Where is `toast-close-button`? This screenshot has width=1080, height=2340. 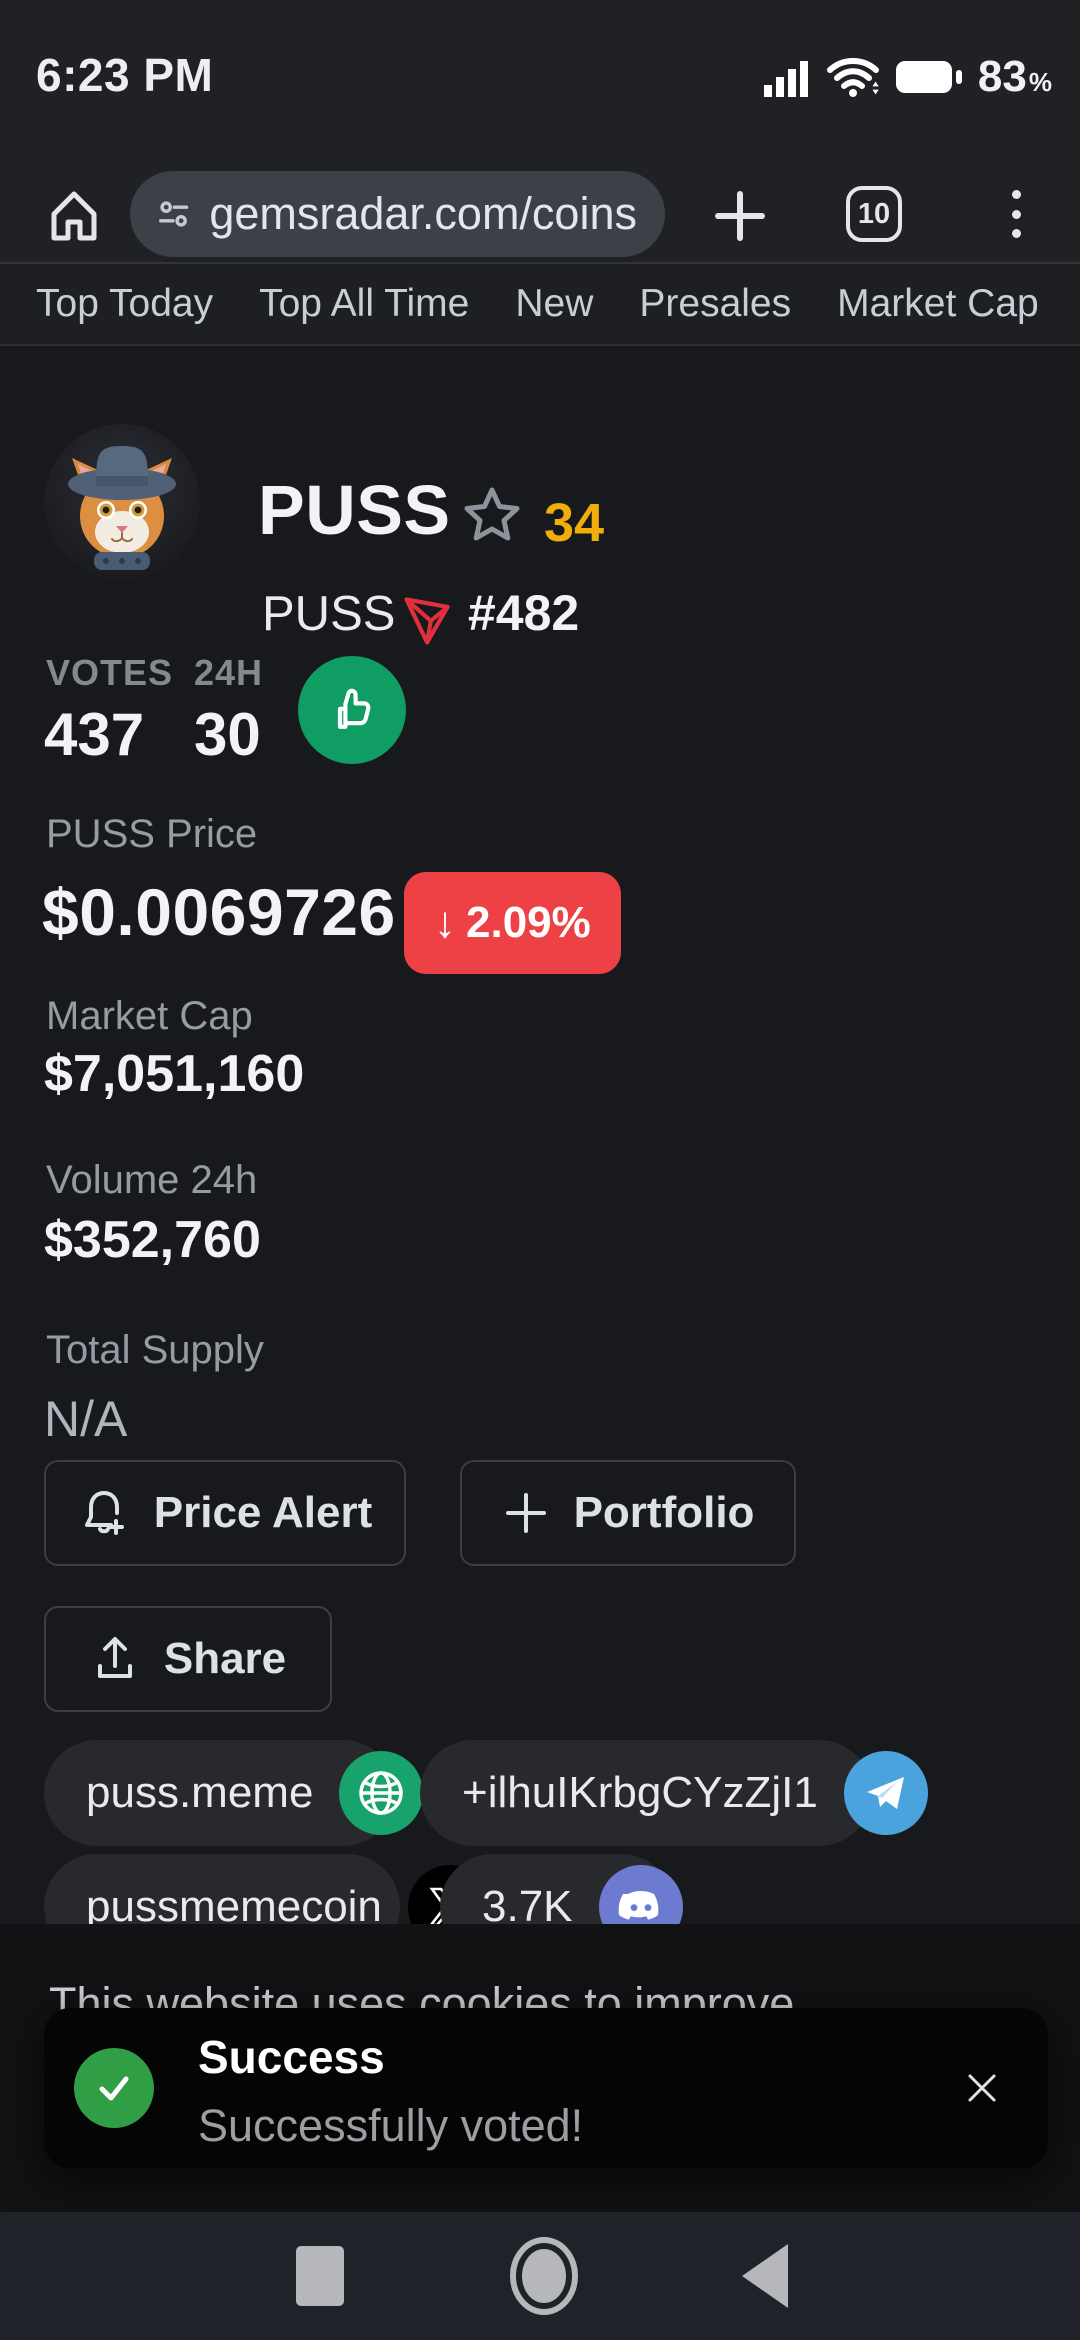 toast-close-button is located at coordinates (982, 2088).